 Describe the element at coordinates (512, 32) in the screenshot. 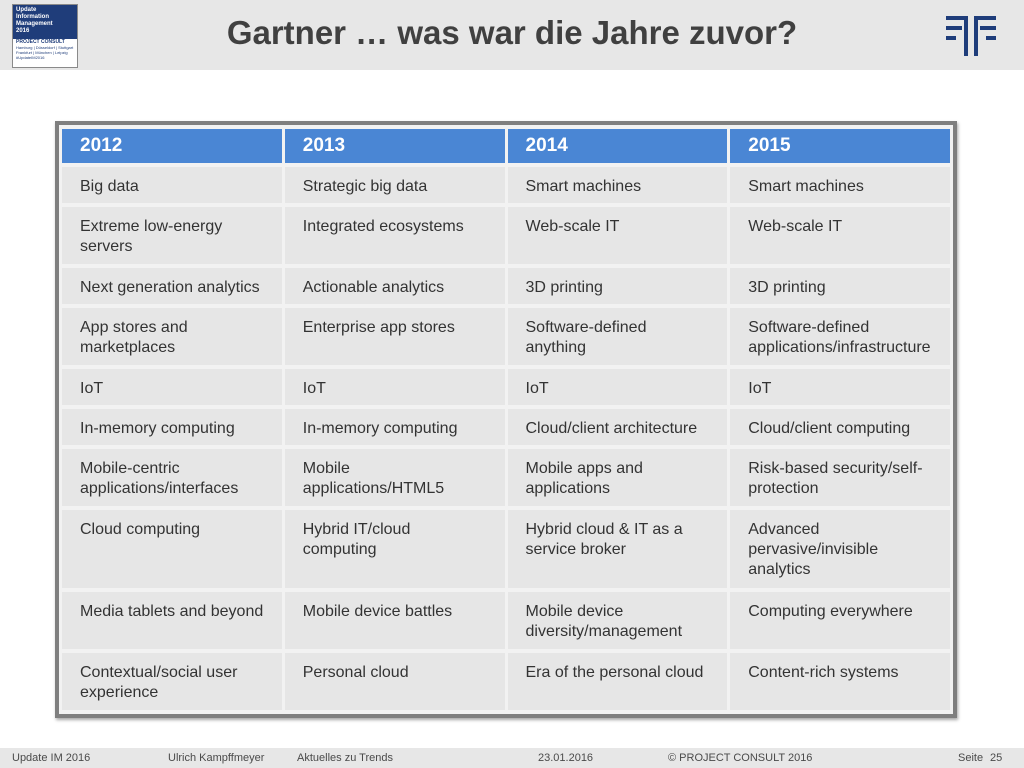

I see `page-title: Gartner … was war die Jahre zuvor?` at that location.